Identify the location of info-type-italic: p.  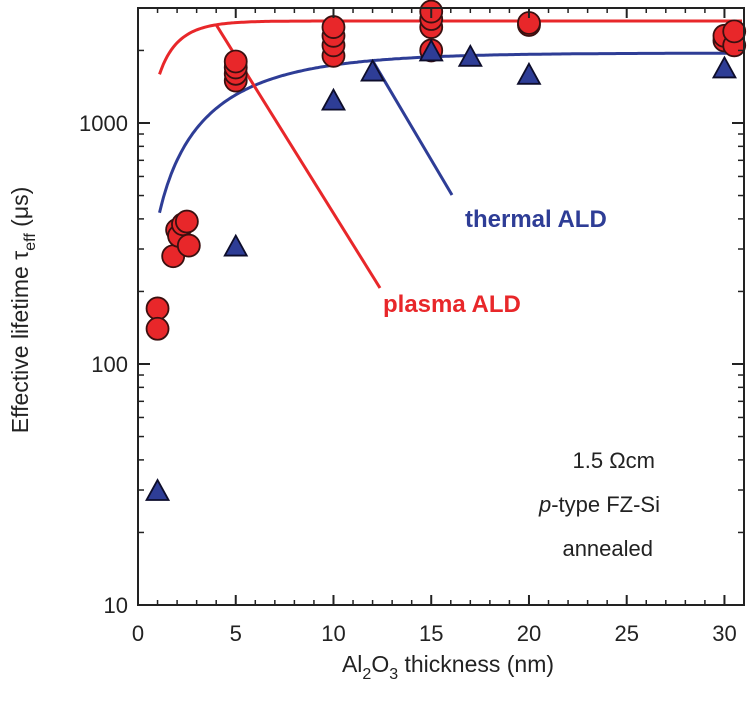
(544, 504).